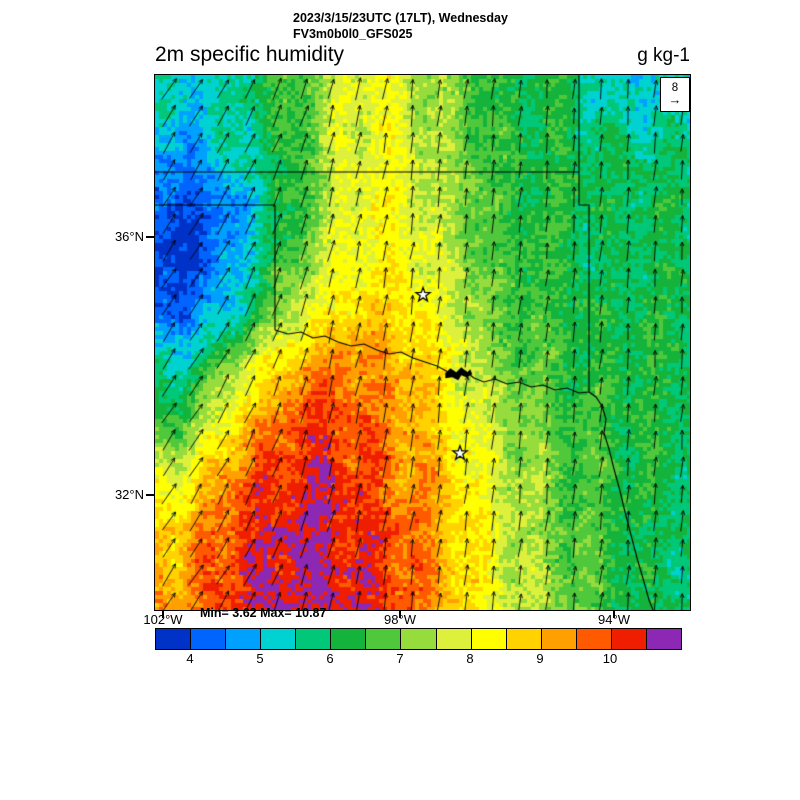 Image resolution: width=800 pixels, height=800 pixels. What do you see at coordinates (675, 87) in the screenshot?
I see `reference-vector-value: 8` at bounding box center [675, 87].